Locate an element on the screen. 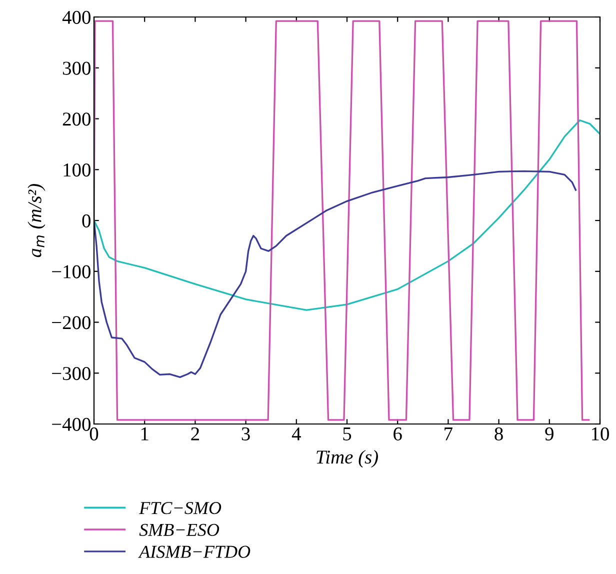  x-tick-label: 2 is located at coordinates (195, 433).